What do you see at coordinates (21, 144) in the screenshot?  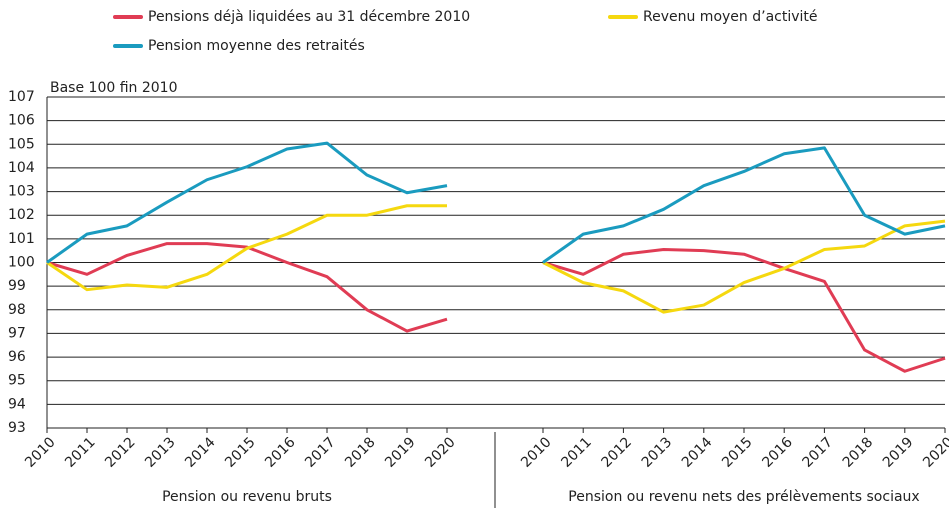 I see `y-tick-label: 105` at bounding box center [21, 144].